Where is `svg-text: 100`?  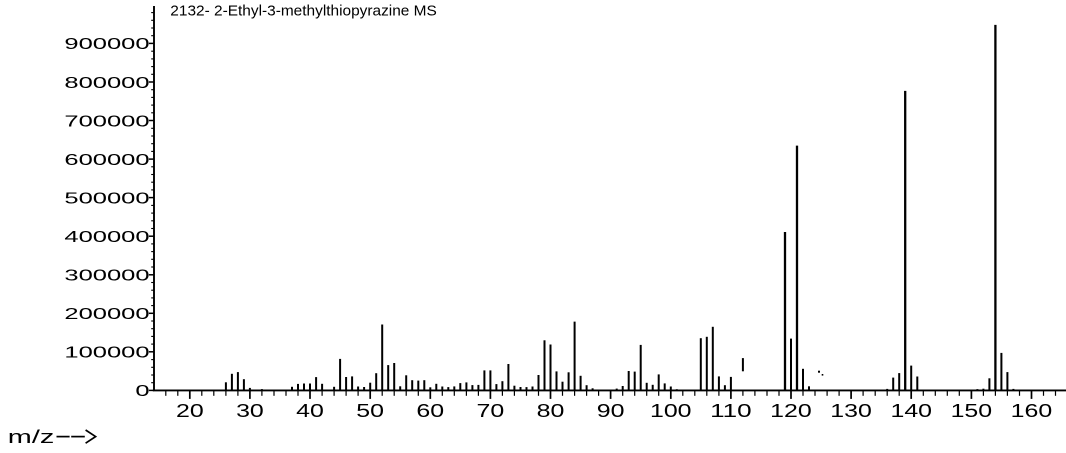 svg-text: 100 is located at coordinates (671, 410).